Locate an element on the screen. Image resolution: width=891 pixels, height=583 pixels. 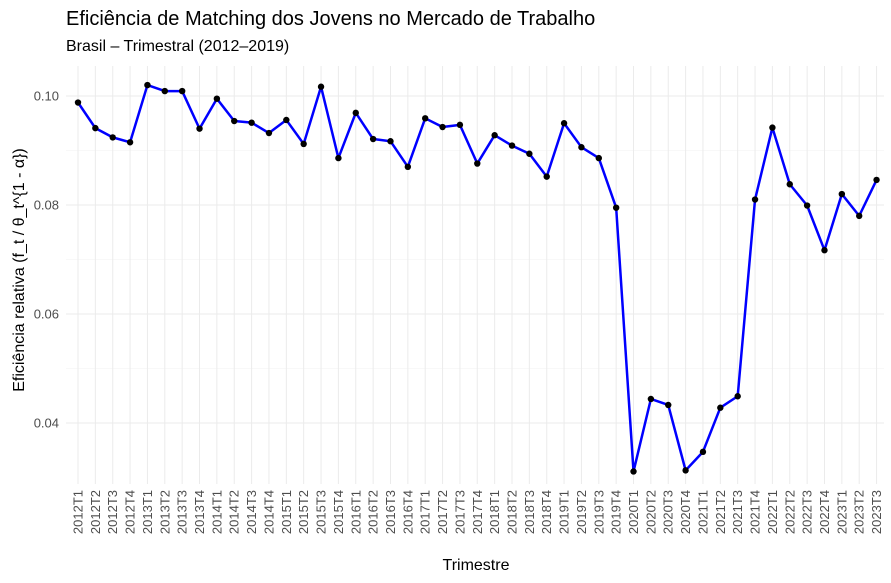
x-tick-label: 2018T1 is located at coordinates (494, 512).